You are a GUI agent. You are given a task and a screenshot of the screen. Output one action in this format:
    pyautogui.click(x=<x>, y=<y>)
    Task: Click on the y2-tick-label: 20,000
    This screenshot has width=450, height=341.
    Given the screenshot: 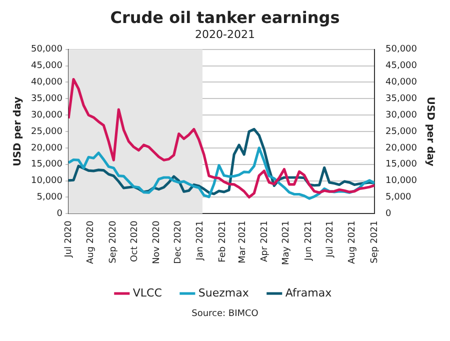 What is the action you would take?
    pyautogui.click(x=402, y=148)
    